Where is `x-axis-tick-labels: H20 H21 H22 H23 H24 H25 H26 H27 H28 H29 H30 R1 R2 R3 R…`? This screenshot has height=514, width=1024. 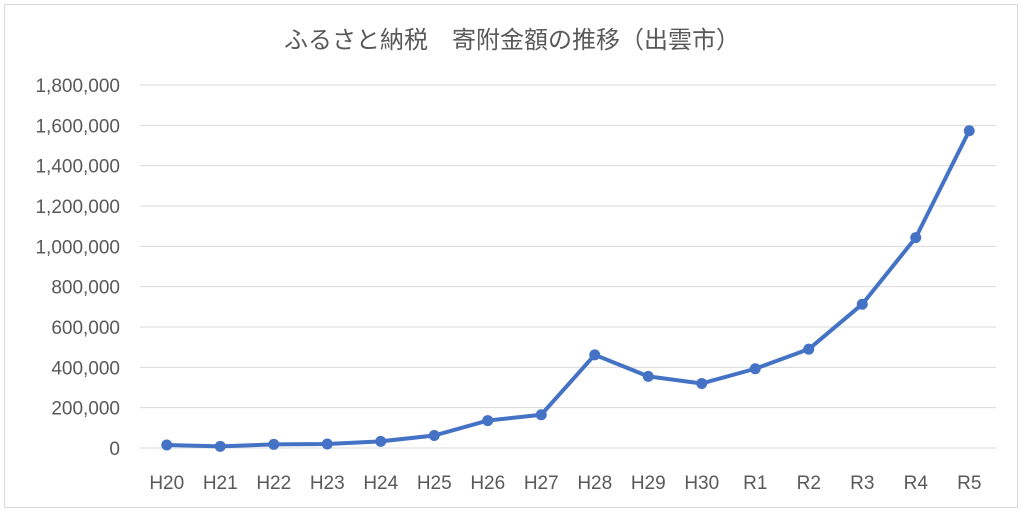 x-axis-tick-labels: H20 H21 H22 H23 H24 H25 H26 H27 H28 H29 H30 R1 R2 R3 R… is located at coordinates (565, 483).